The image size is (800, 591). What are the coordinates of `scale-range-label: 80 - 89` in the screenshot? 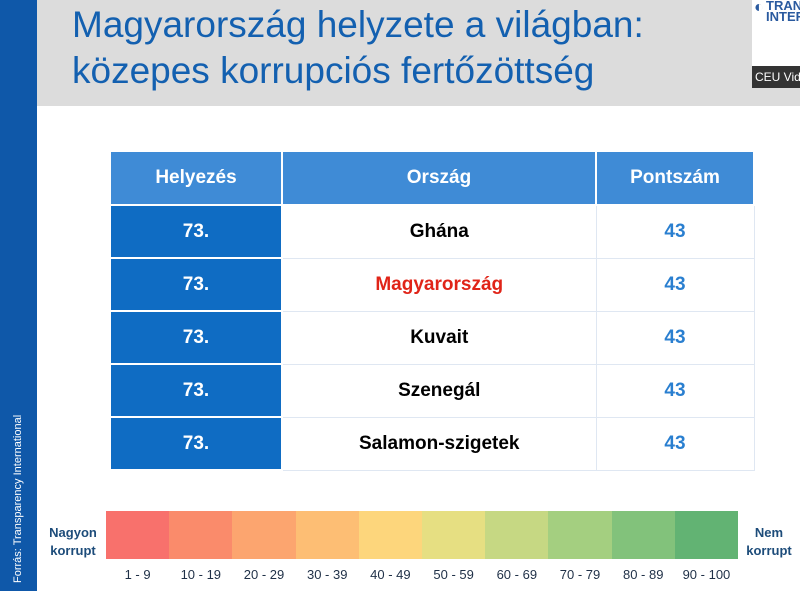 It's located at (643, 574).